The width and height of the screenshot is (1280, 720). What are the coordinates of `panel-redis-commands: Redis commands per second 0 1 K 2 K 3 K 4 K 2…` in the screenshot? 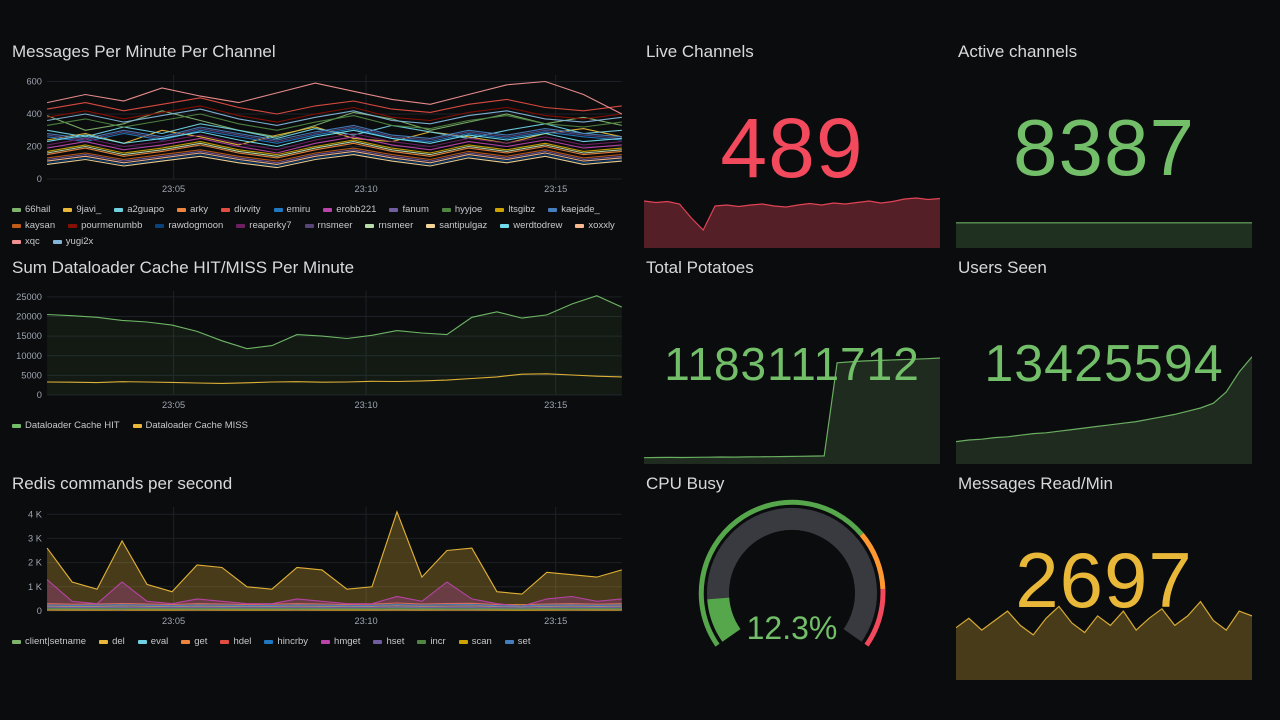 It's located at (319, 576).